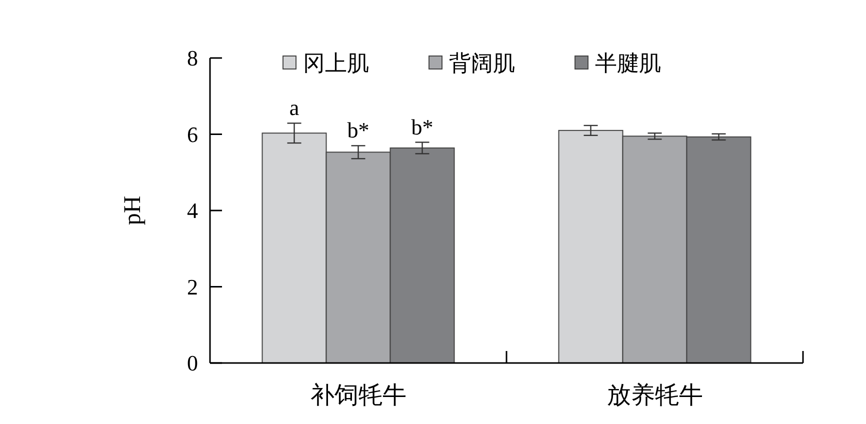 The image size is (866, 424). I want to click on legend-label: 冈上肌, so click(336, 63).